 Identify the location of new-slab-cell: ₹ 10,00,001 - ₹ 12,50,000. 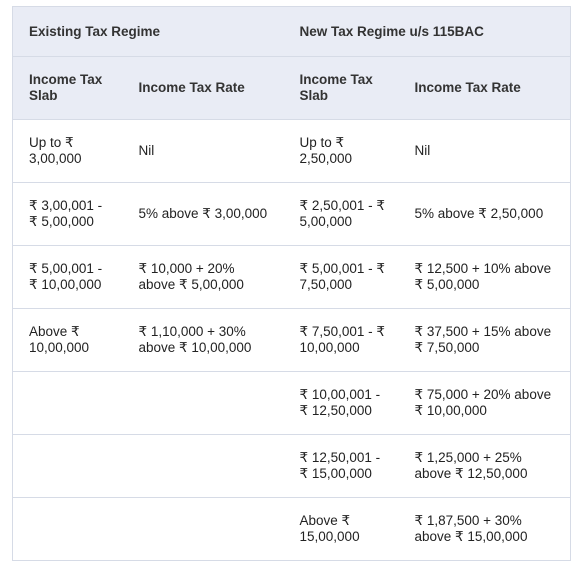
(341, 403).